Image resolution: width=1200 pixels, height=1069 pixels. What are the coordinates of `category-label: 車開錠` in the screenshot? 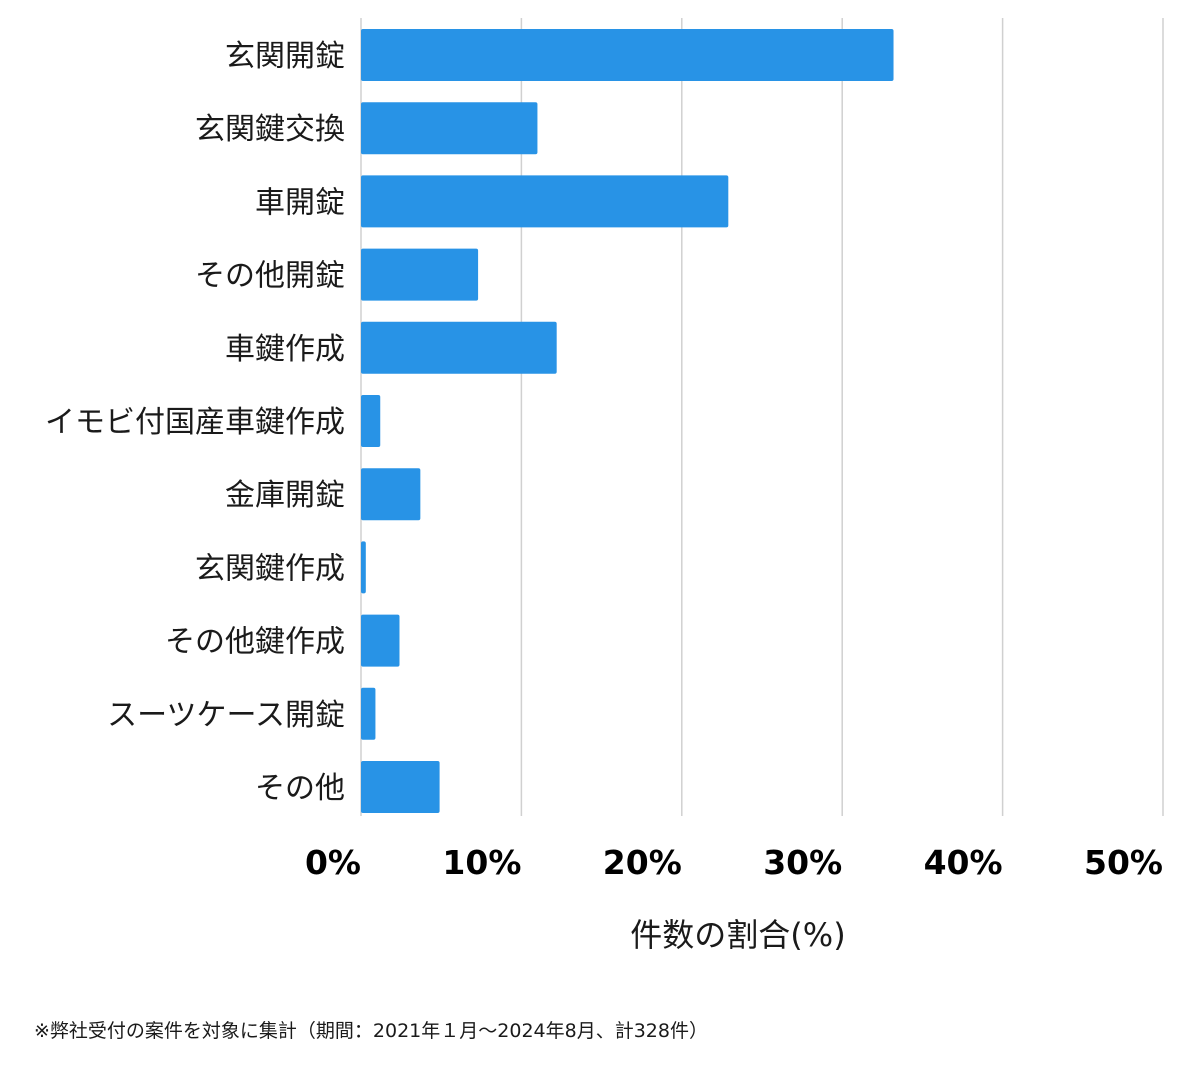 It's located at (300, 202).